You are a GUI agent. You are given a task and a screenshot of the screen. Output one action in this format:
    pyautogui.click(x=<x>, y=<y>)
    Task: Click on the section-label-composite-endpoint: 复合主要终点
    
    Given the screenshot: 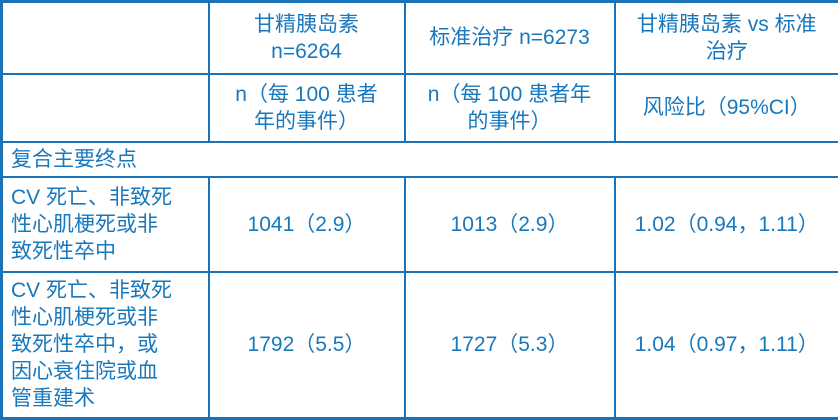 What is the action you would take?
    pyautogui.click(x=420, y=159)
    